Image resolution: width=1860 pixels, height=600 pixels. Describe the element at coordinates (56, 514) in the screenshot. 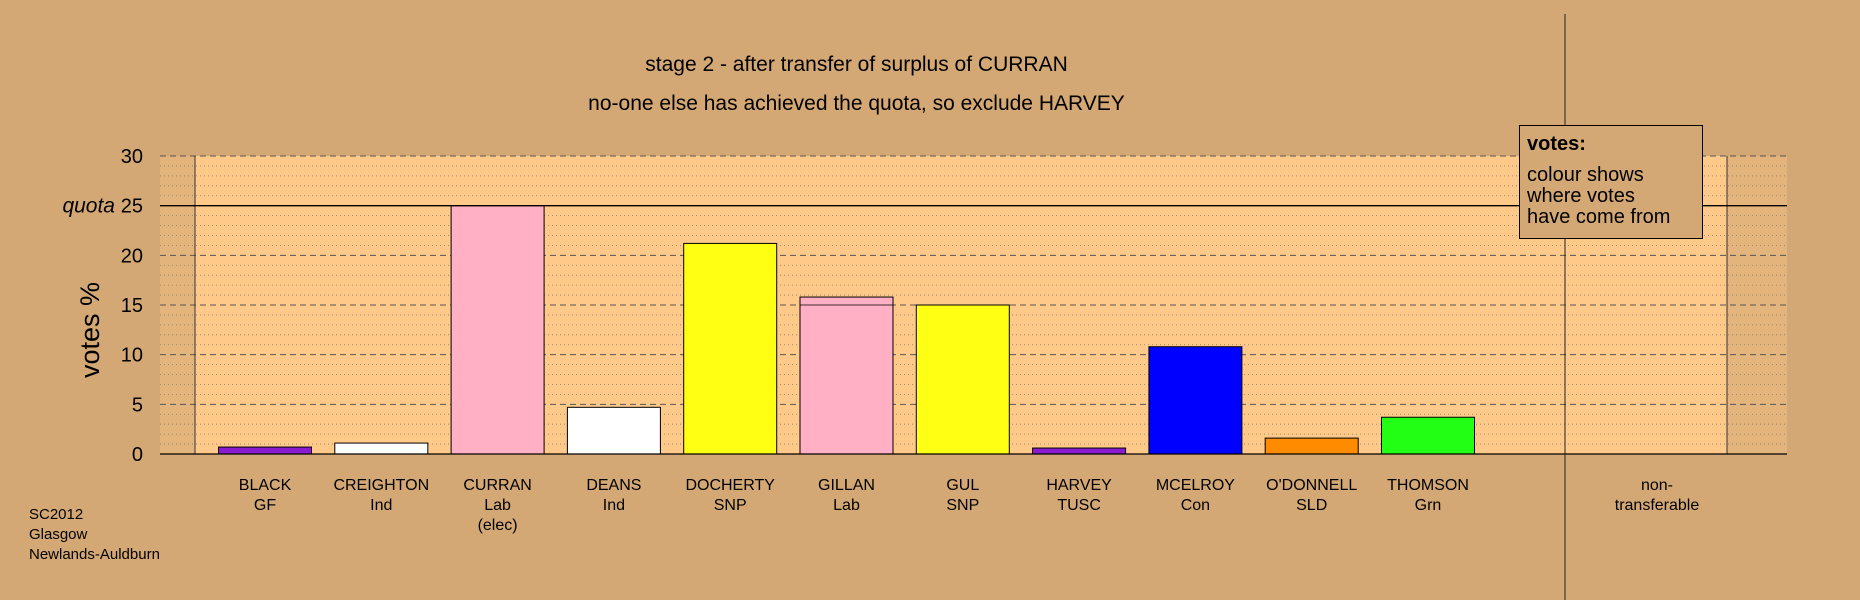

I see `footer-line-1: SC2012` at that location.